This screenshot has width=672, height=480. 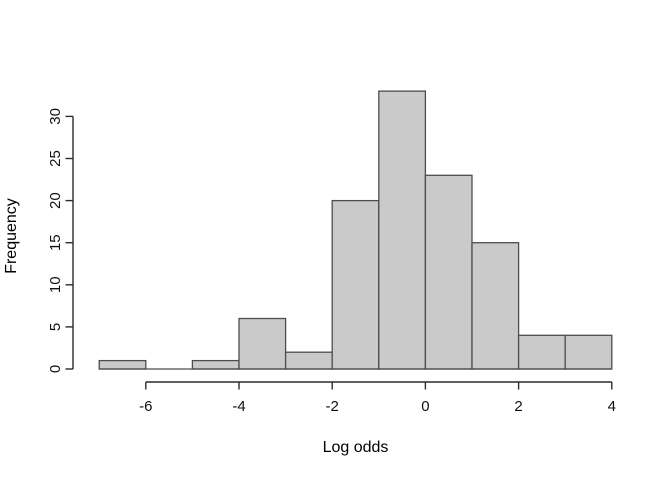 What do you see at coordinates (55, 369) in the screenshot?
I see `y-tick-label: 0` at bounding box center [55, 369].